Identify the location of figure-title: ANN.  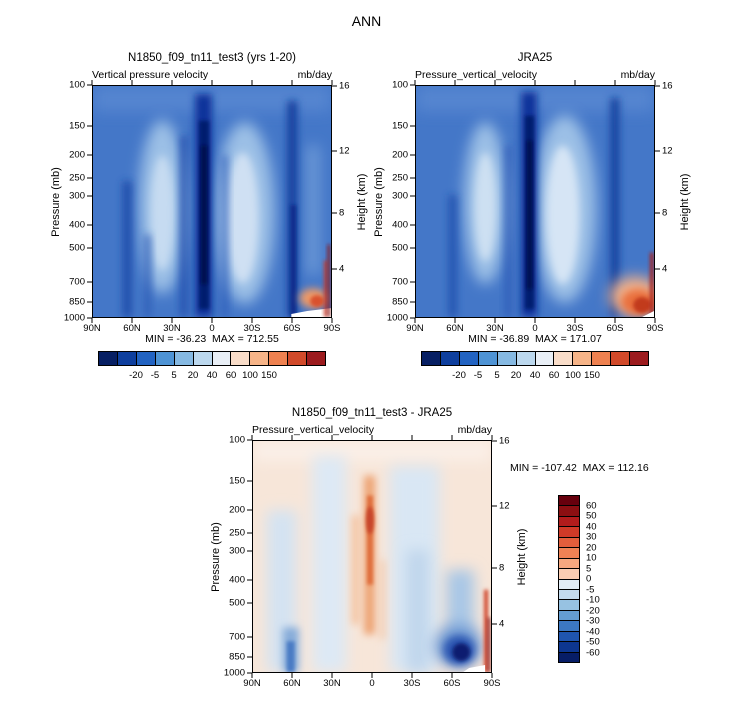
(366, 21).